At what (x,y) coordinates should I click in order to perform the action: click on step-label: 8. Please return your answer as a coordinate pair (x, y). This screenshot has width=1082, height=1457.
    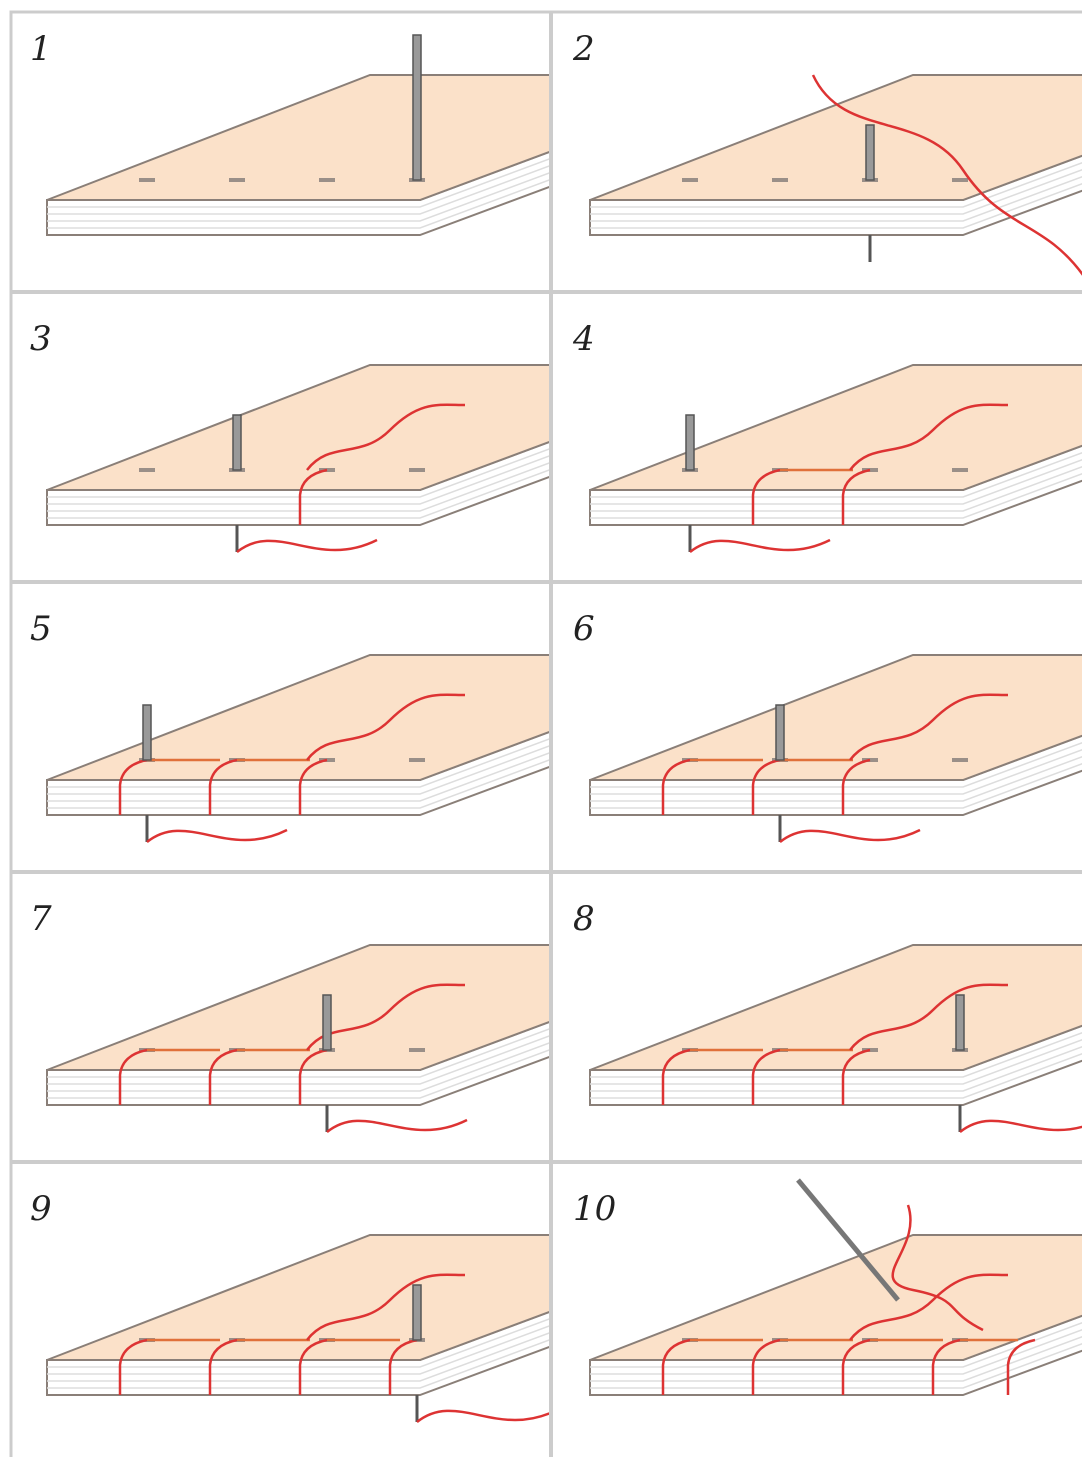
    Looking at the image, I should click on (584, 919).